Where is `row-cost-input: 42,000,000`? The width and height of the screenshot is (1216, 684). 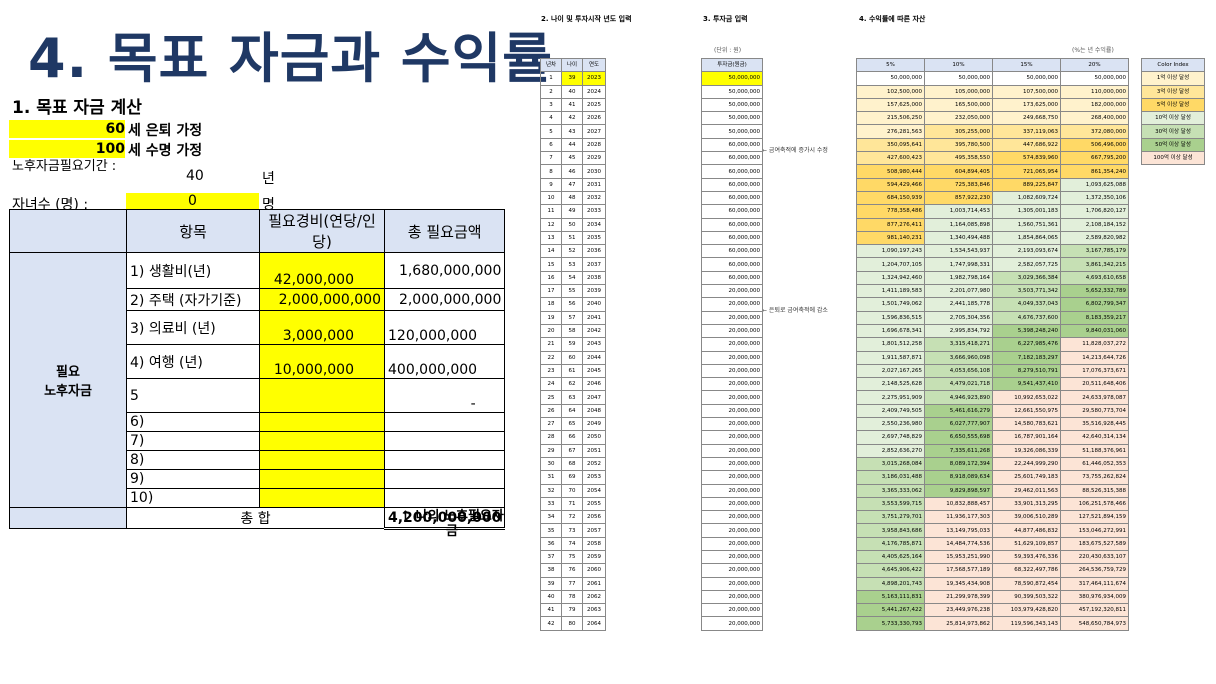
row-cost-input: 42,000,000 is located at coordinates (322, 270).